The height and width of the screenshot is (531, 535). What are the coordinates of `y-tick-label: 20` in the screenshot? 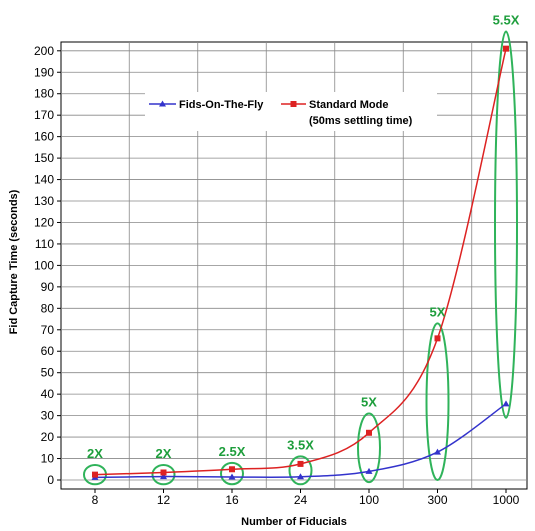 It's located at (48, 437).